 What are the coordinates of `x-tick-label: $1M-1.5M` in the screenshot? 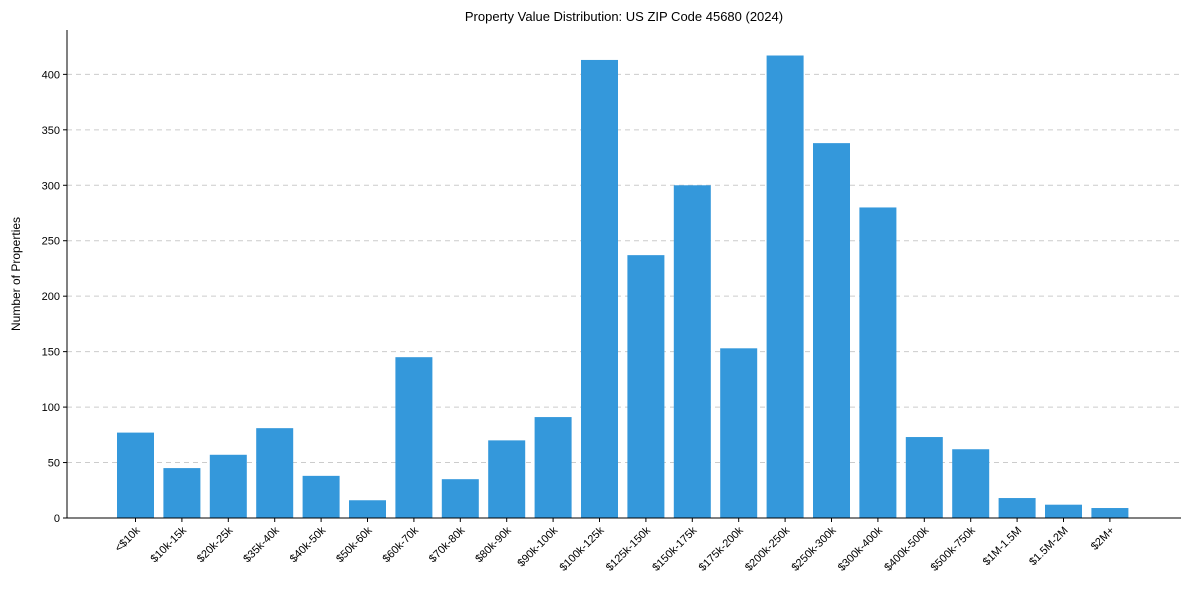 It's located at (1003, 547).